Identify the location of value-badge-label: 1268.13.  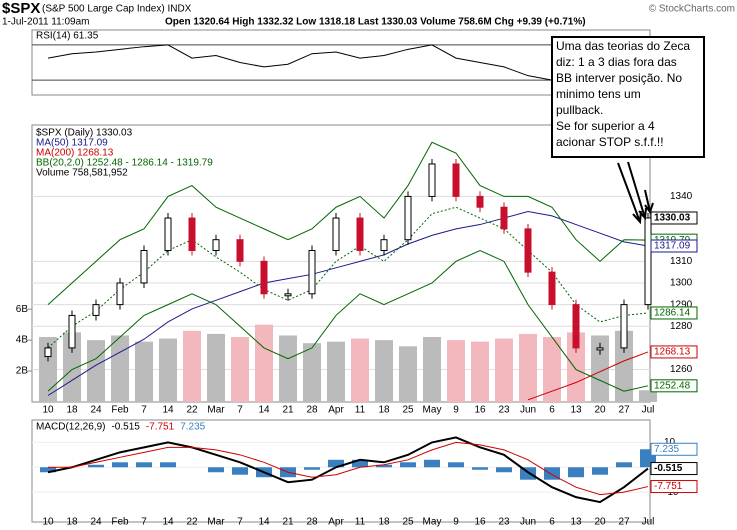
(672, 352).